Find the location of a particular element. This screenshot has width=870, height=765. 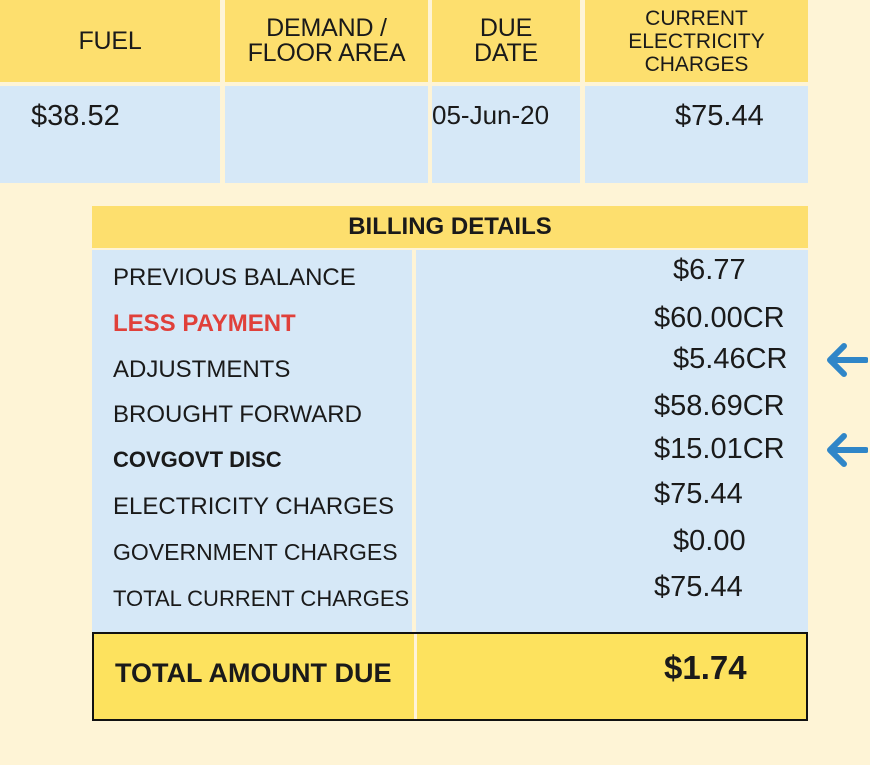

header-due-date: DUE DATE is located at coordinates (506, 41).